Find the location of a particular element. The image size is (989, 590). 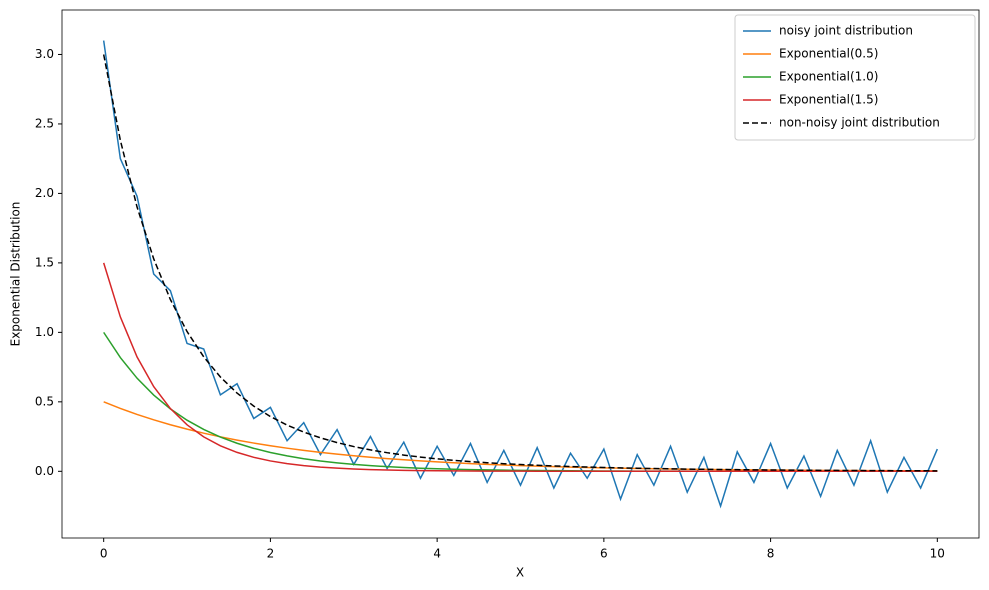

series-line is located at coordinates (520, 436).